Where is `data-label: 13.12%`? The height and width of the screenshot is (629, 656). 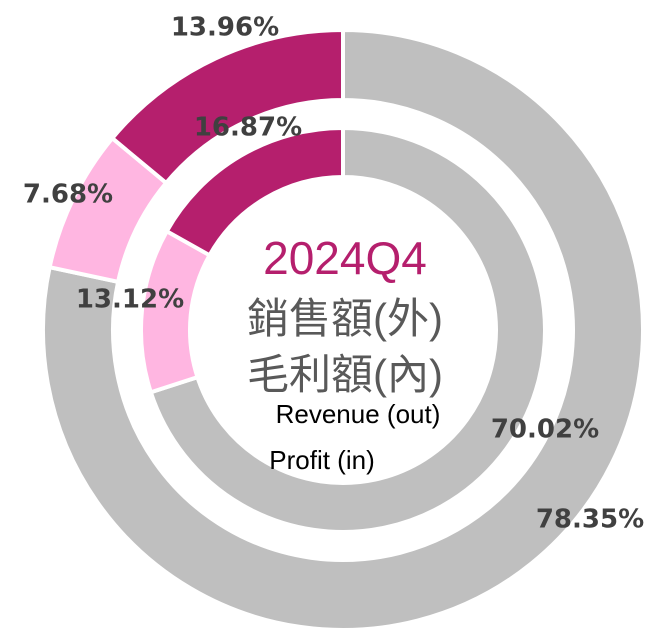 data-label: 13.12% is located at coordinates (130, 300).